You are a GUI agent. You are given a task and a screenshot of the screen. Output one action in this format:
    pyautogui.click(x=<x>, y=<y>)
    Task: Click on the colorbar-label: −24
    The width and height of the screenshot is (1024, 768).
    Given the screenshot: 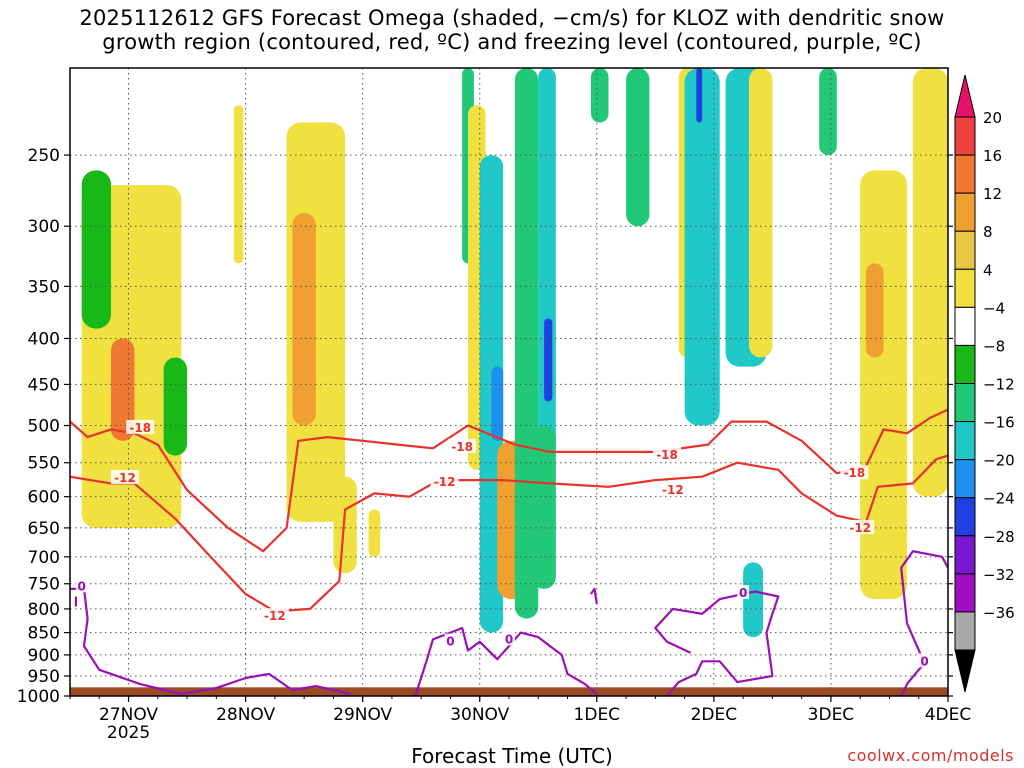 What is the action you would take?
    pyautogui.click(x=999, y=499)
    